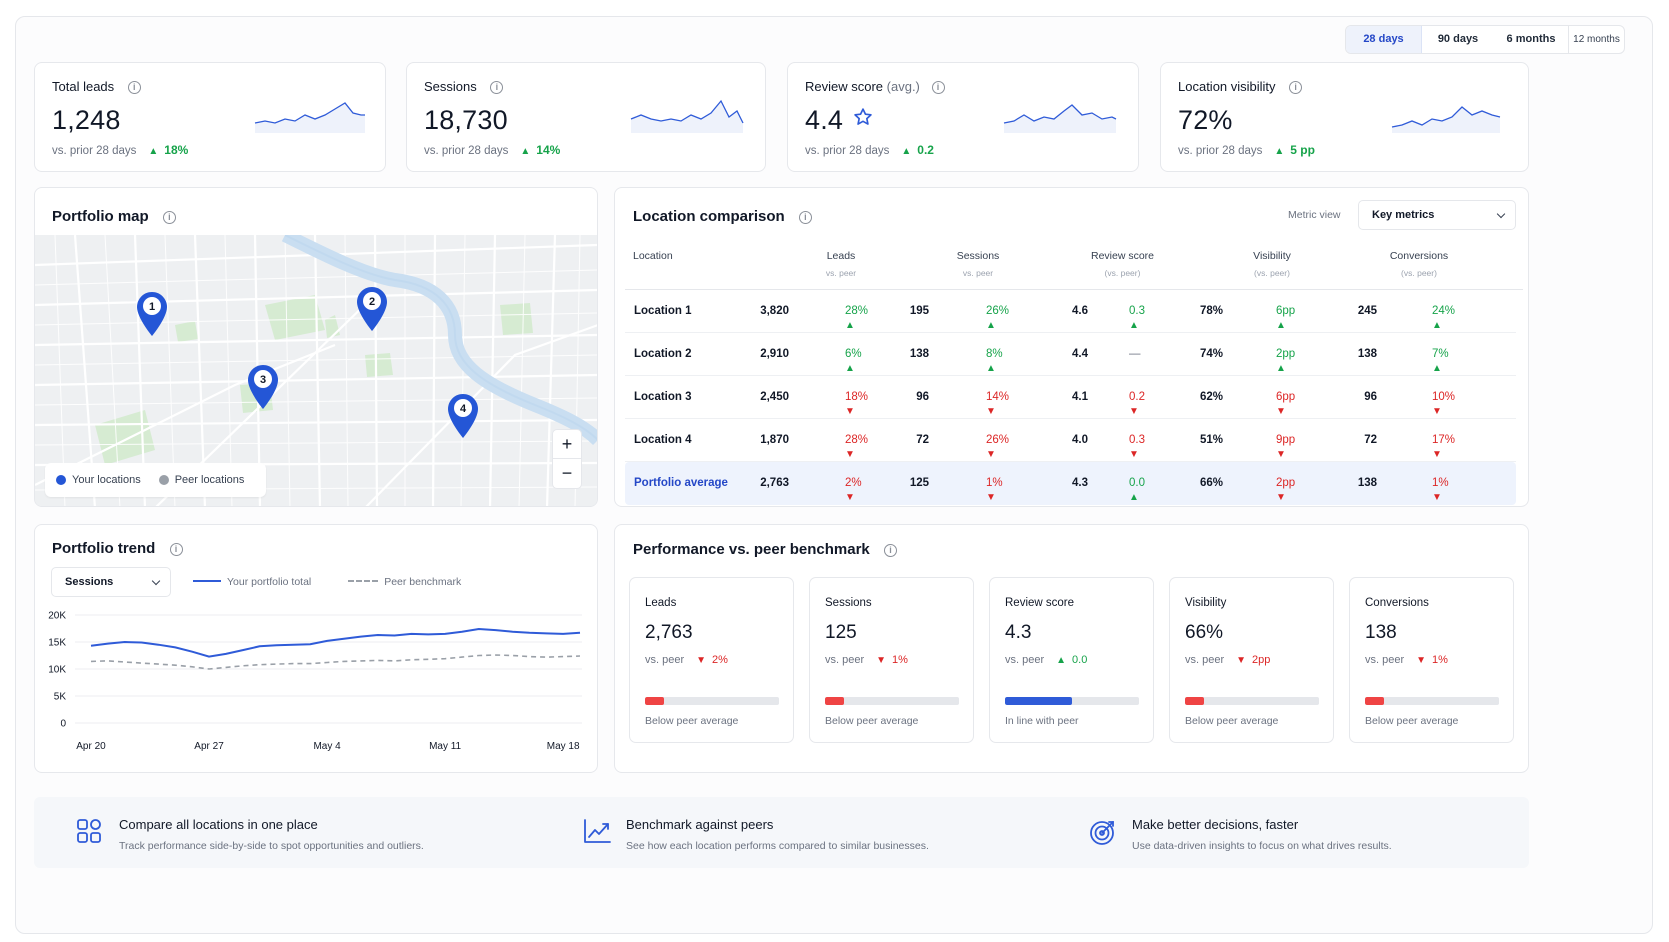 This screenshot has height=942, width=1669. What do you see at coordinates (709, 216) in the screenshot?
I see `section-title: Location comparison` at bounding box center [709, 216].